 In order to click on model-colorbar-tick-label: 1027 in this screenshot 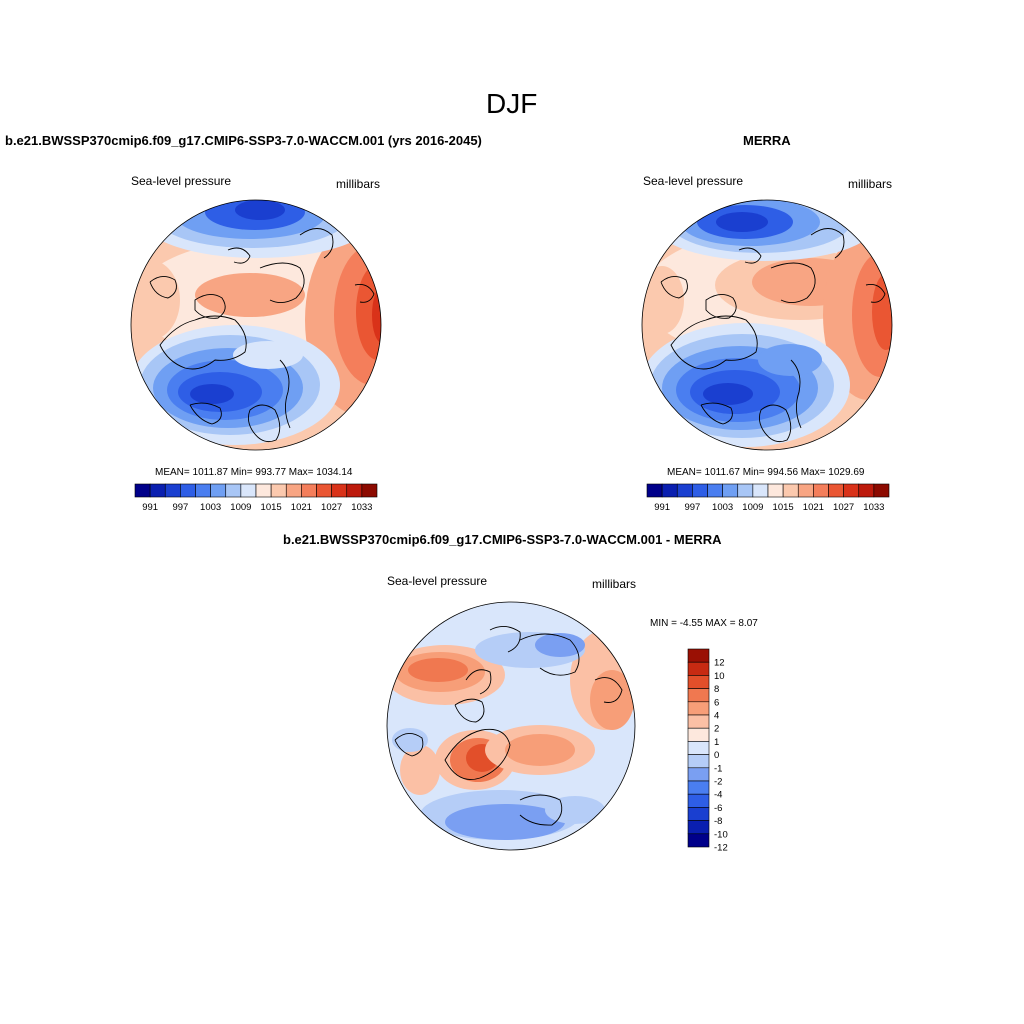, I will do `click(331, 507)`.